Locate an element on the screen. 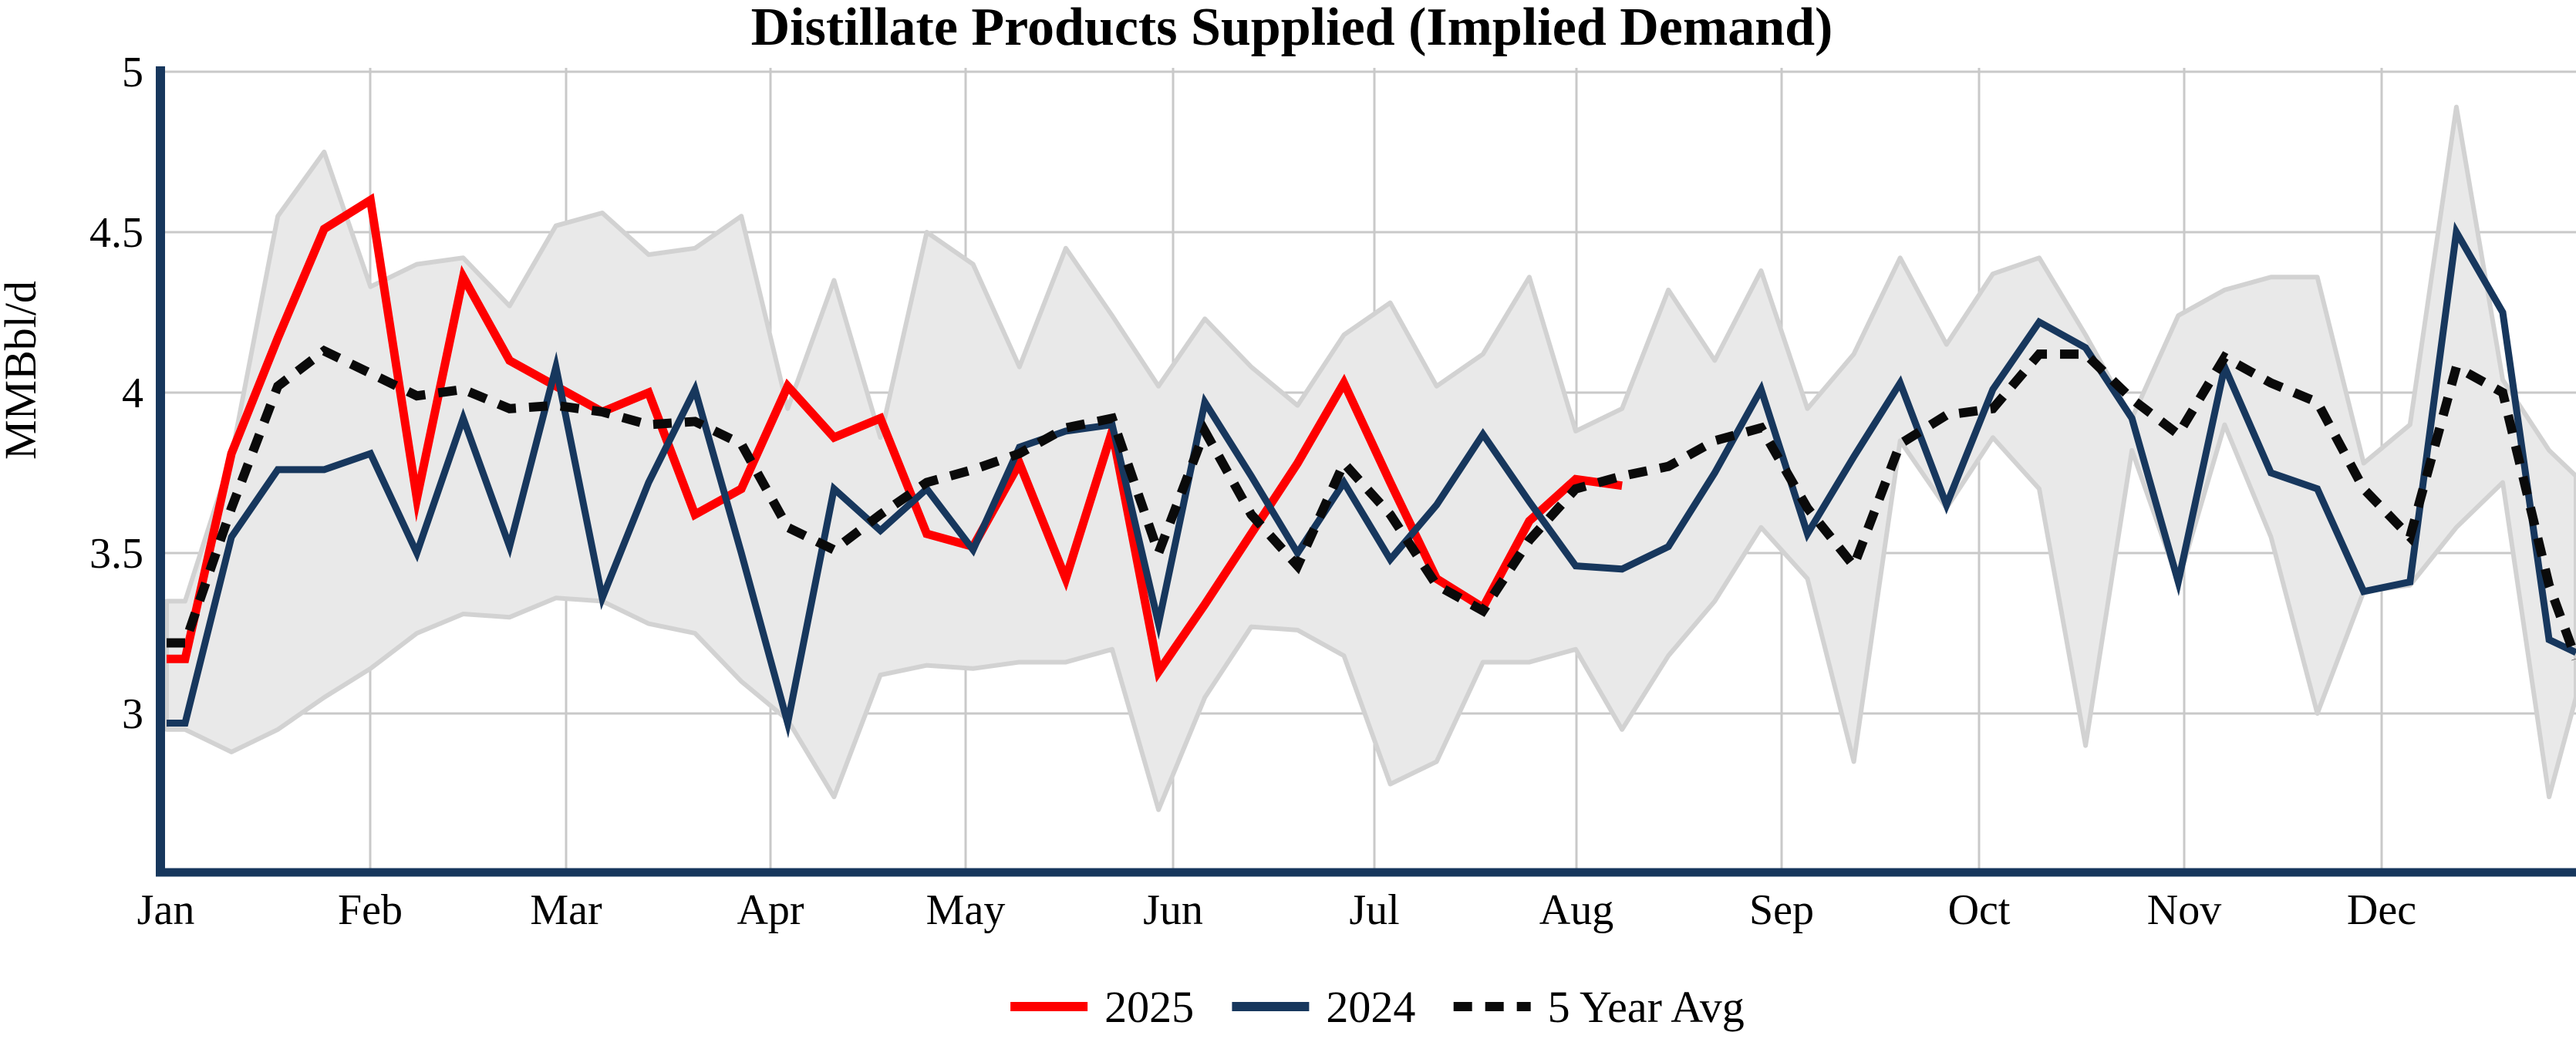 This screenshot has width=2576, height=1049. y-tick-label: 5 is located at coordinates (132, 72).